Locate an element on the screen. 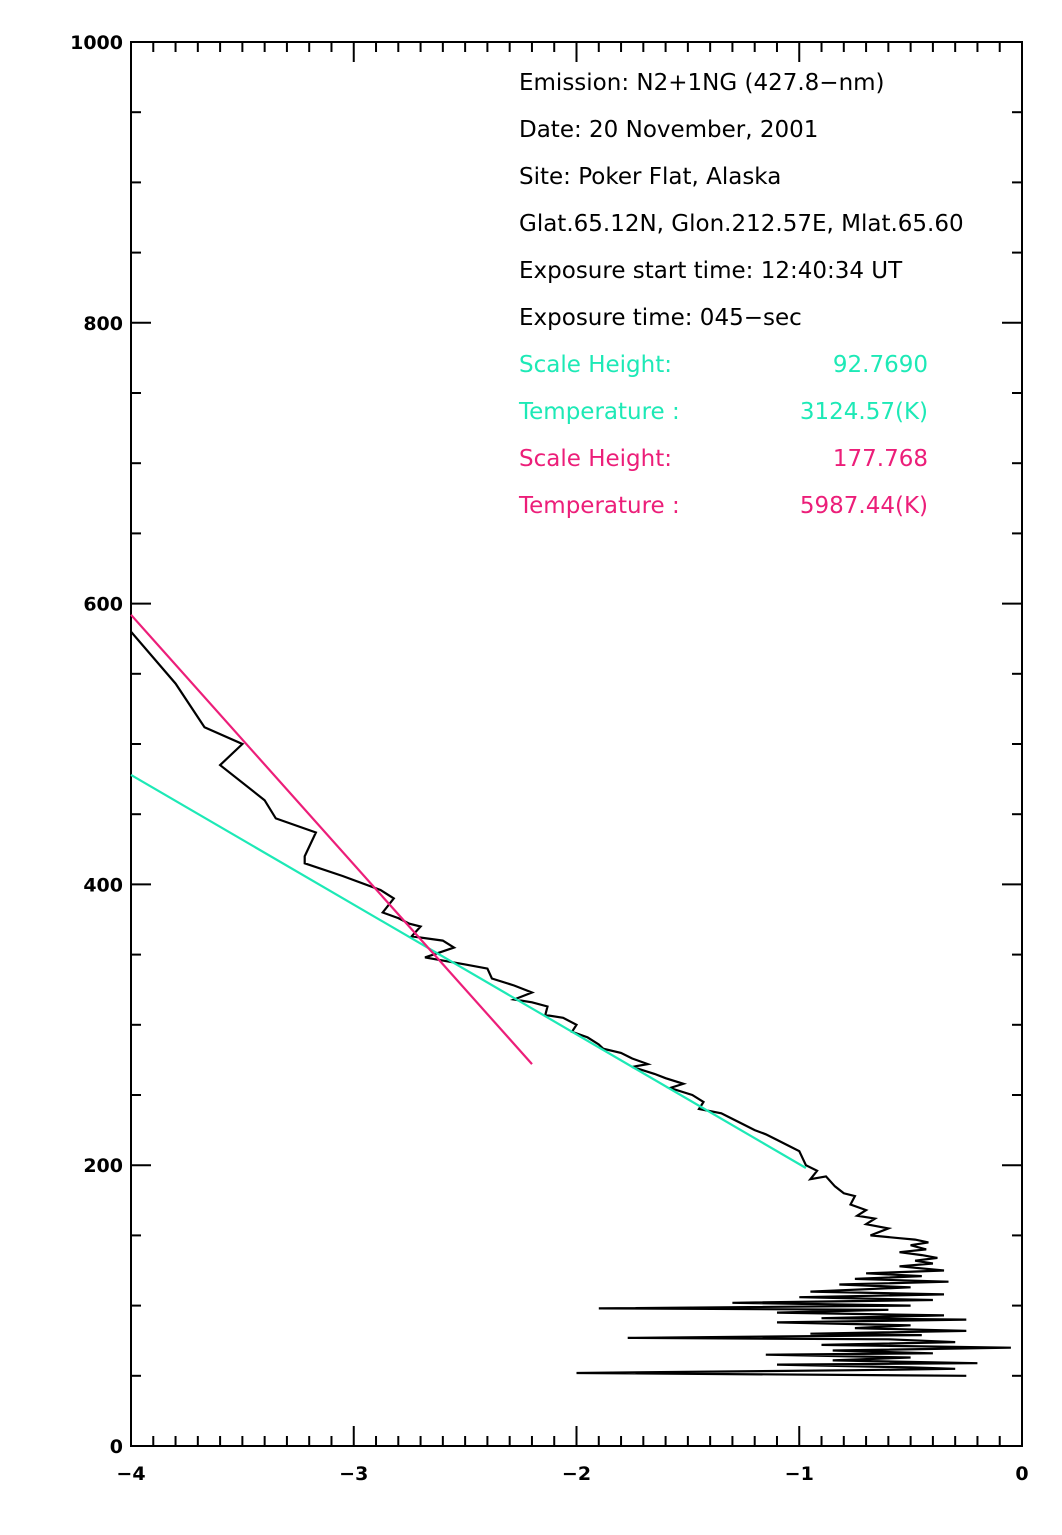  annotation-text: Emission: N2+1NG (427.8−nm) is located at coordinates (702, 83).